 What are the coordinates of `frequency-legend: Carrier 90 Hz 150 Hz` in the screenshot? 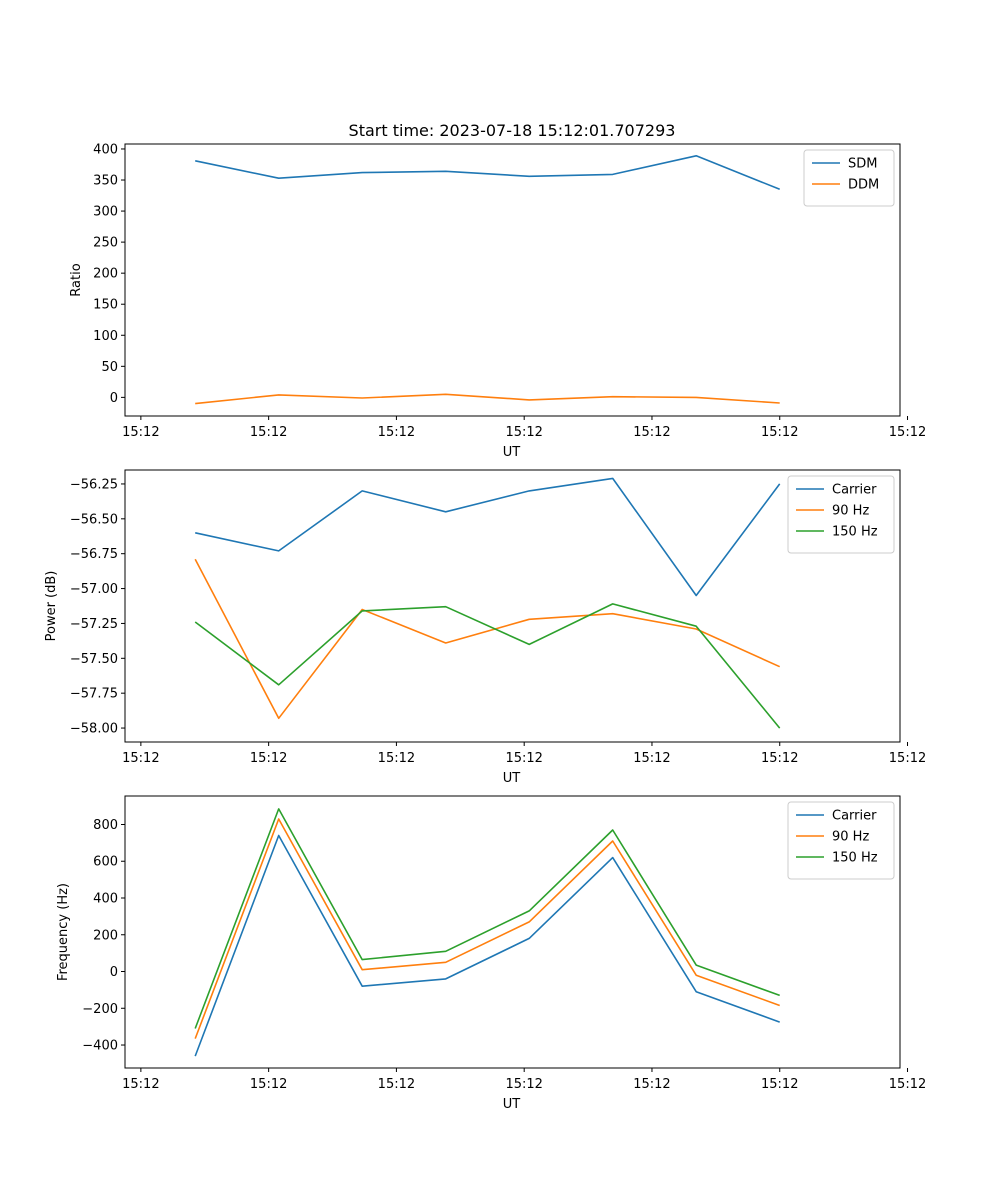 It's located at (841, 840).